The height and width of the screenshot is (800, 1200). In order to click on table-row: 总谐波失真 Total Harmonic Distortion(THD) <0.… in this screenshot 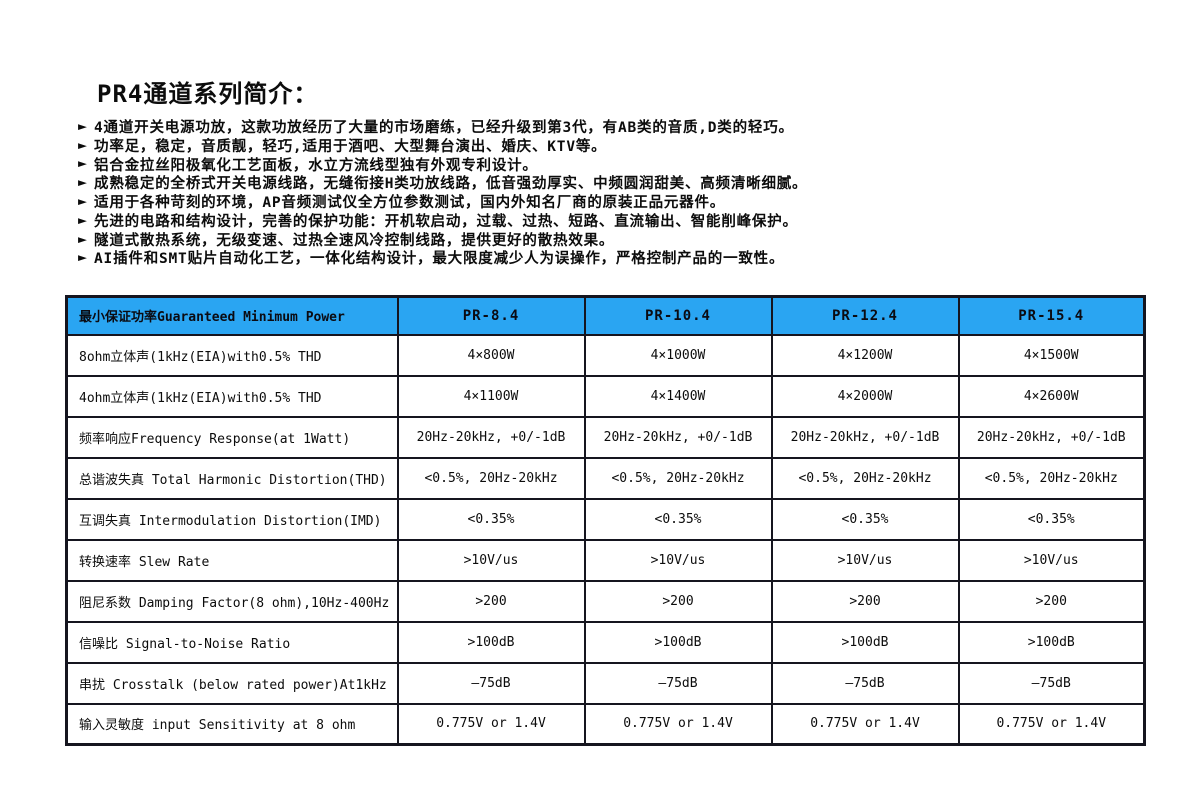, I will do `click(605, 478)`.